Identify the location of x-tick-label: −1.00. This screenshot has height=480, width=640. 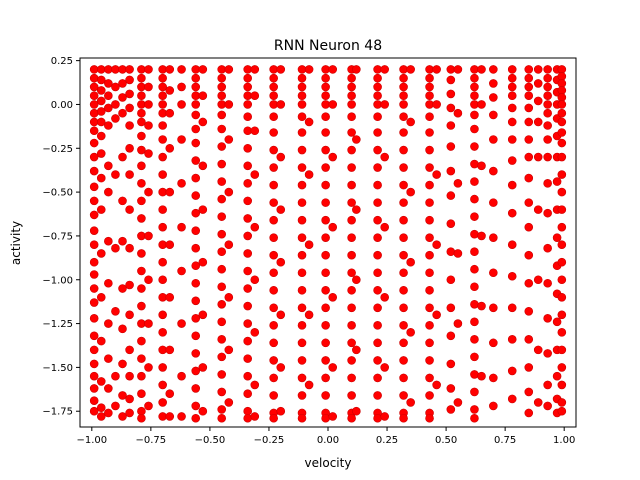
(91, 440).